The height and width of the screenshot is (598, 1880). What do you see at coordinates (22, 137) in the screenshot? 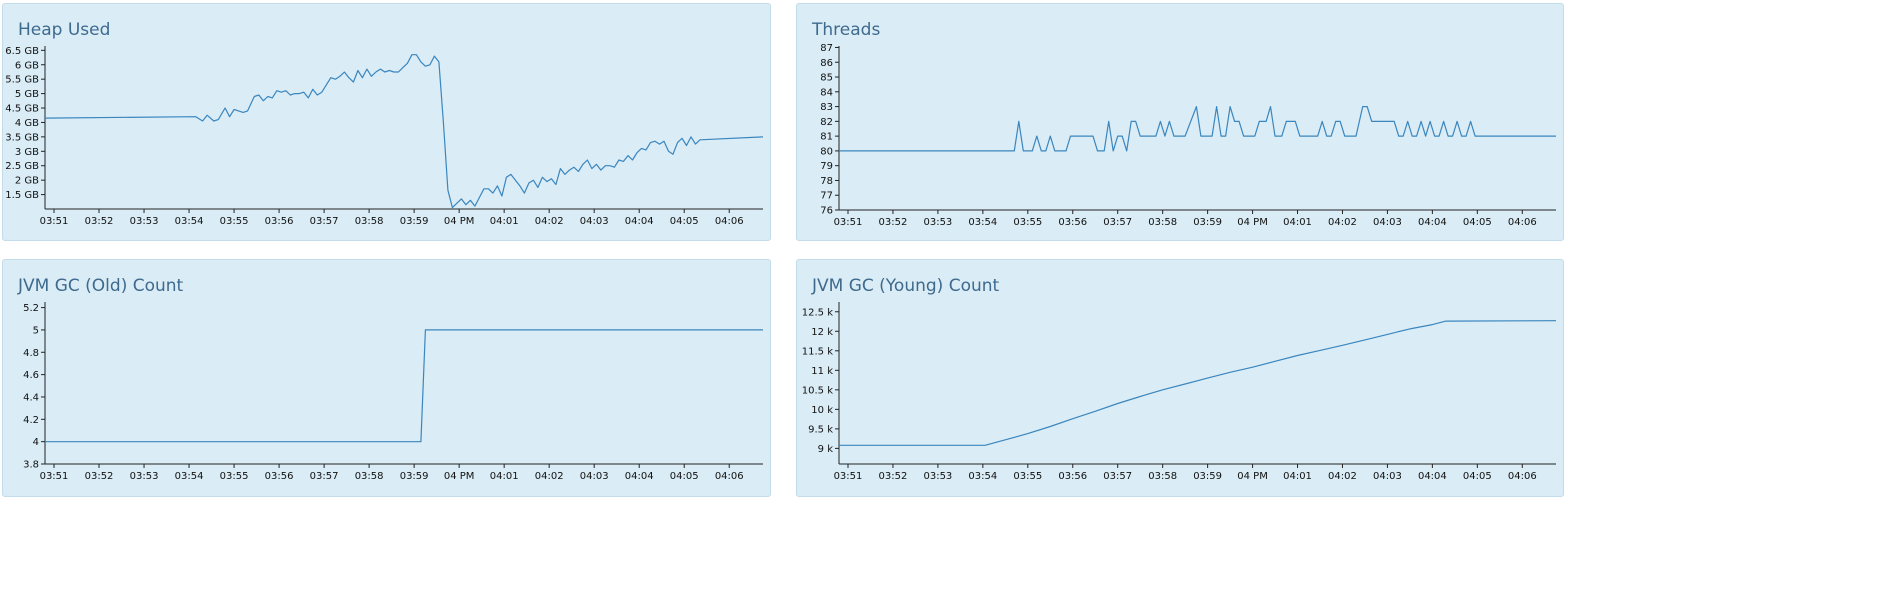
I see `y-tick-label: 3.5 GB` at bounding box center [22, 137].